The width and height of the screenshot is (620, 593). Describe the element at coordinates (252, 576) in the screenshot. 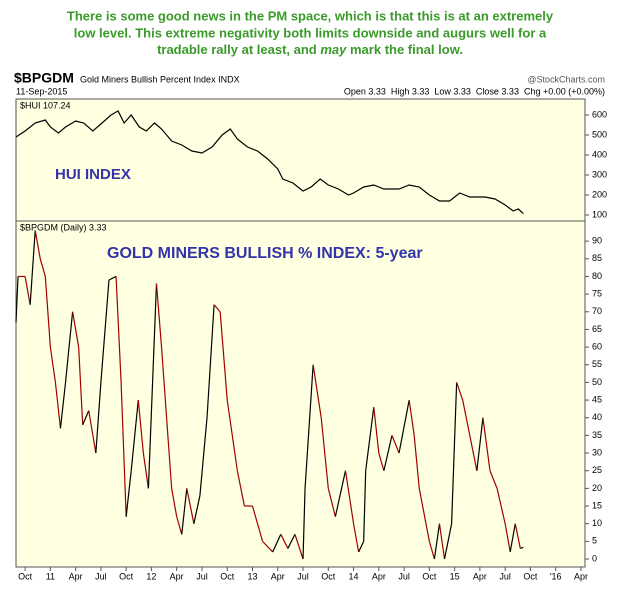

I see `x-tick-label: 13` at that location.